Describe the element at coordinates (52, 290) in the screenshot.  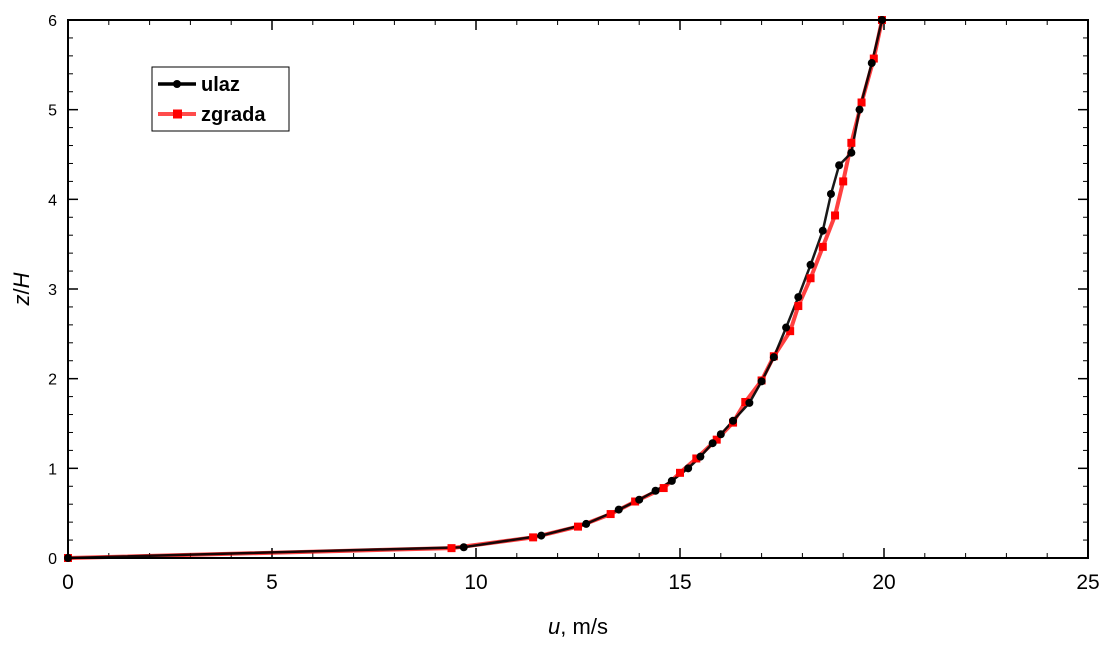
I see `y-tick-label: 3` at that location.